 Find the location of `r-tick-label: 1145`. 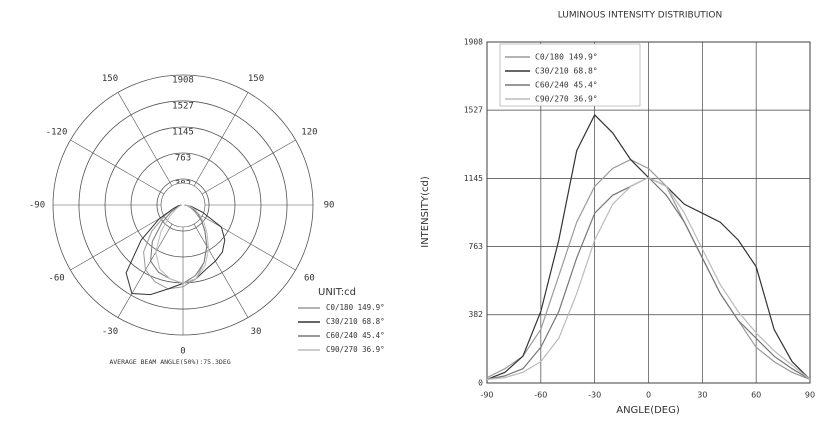

r-tick-label: 1145 is located at coordinates (183, 132).